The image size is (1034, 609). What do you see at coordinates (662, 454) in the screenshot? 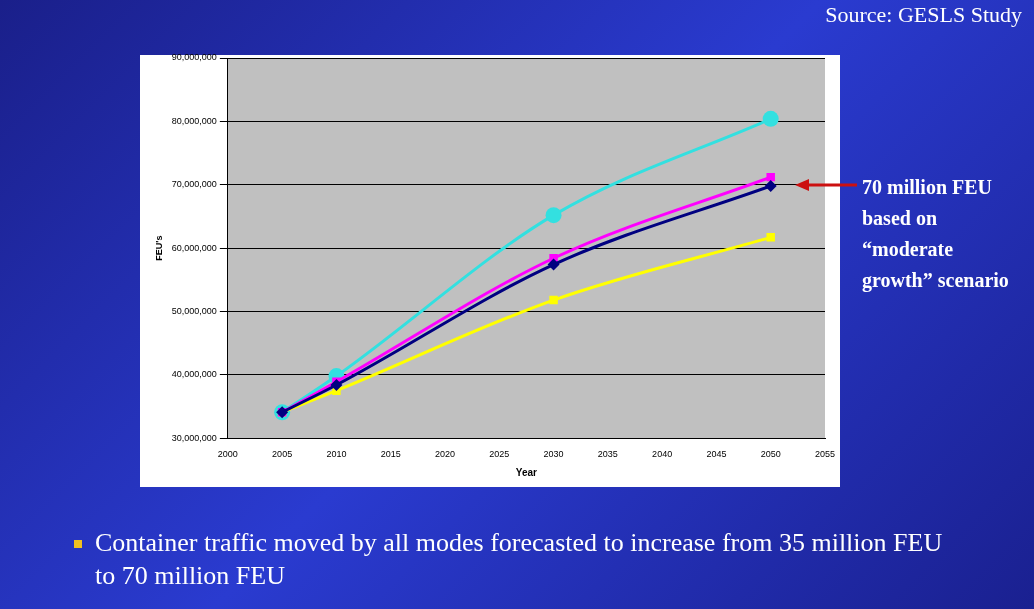
I see `x-tick-label: 2040` at bounding box center [662, 454].